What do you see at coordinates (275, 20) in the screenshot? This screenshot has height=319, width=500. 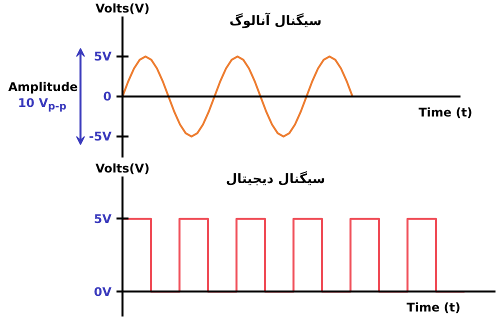 I see `text: سیگنال آنالوگ` at bounding box center [275, 20].